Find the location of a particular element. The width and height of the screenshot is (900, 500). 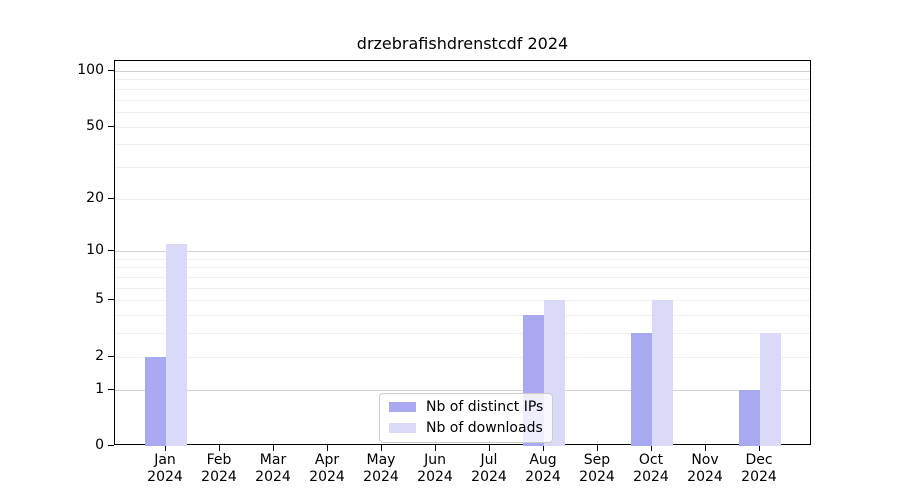

y-tick-label-50: 50 is located at coordinates (95, 125).